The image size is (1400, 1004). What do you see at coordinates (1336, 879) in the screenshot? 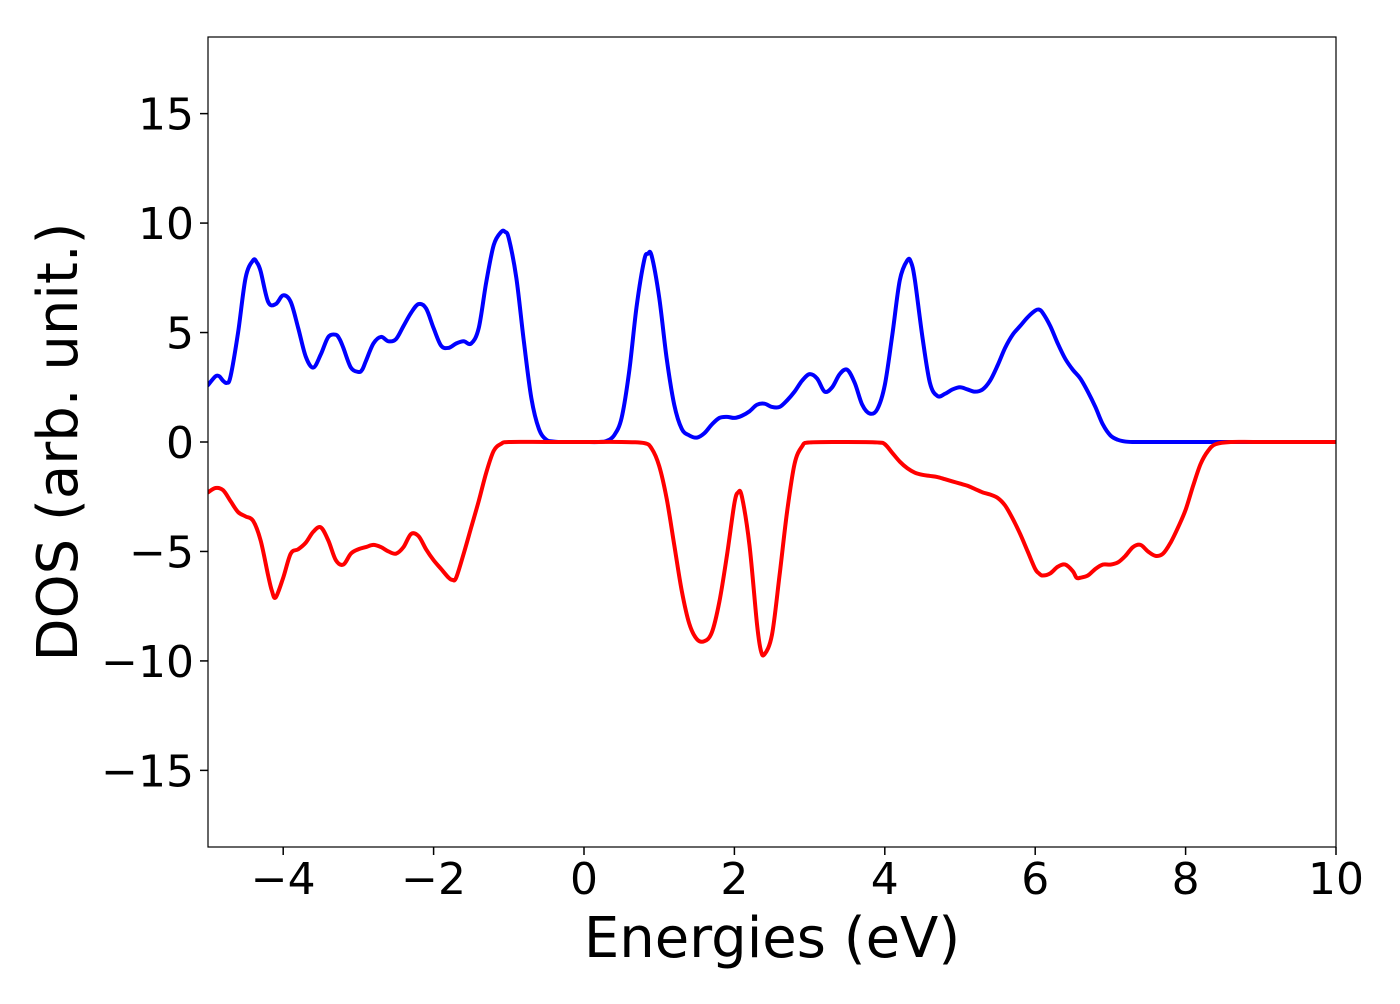
I see `x-tick-label: 10` at bounding box center [1336, 879].